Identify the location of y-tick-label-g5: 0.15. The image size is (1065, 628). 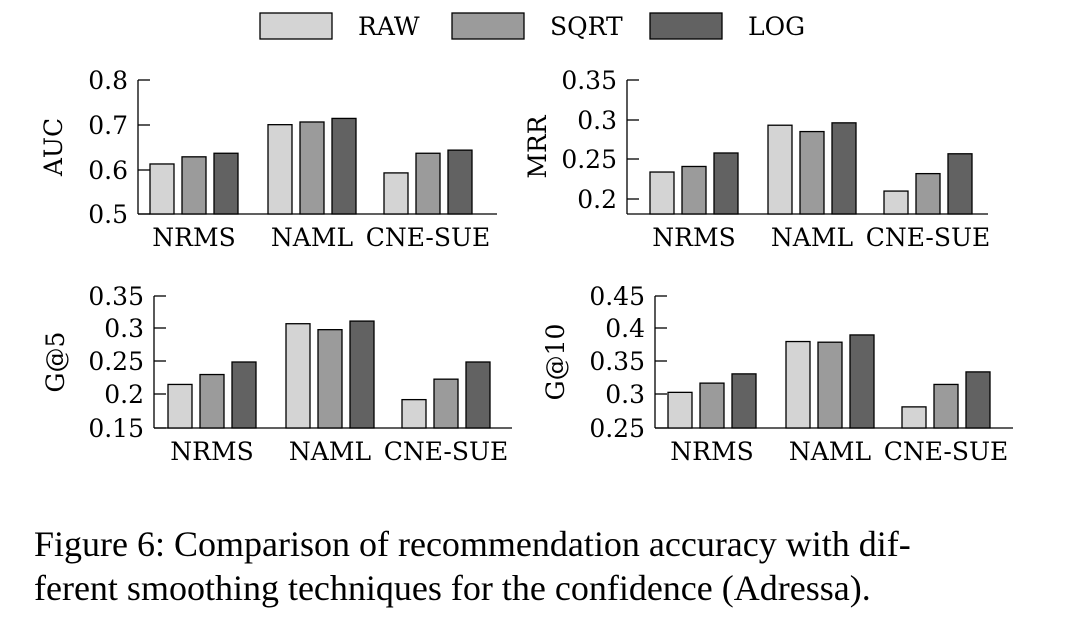
(116, 428).